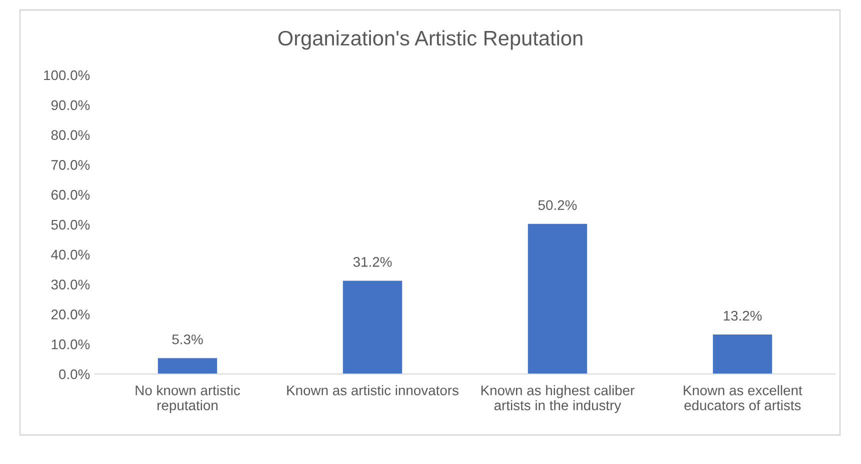 The height and width of the screenshot is (464, 861). I want to click on y-tick-label: 70.0%, so click(70, 165).